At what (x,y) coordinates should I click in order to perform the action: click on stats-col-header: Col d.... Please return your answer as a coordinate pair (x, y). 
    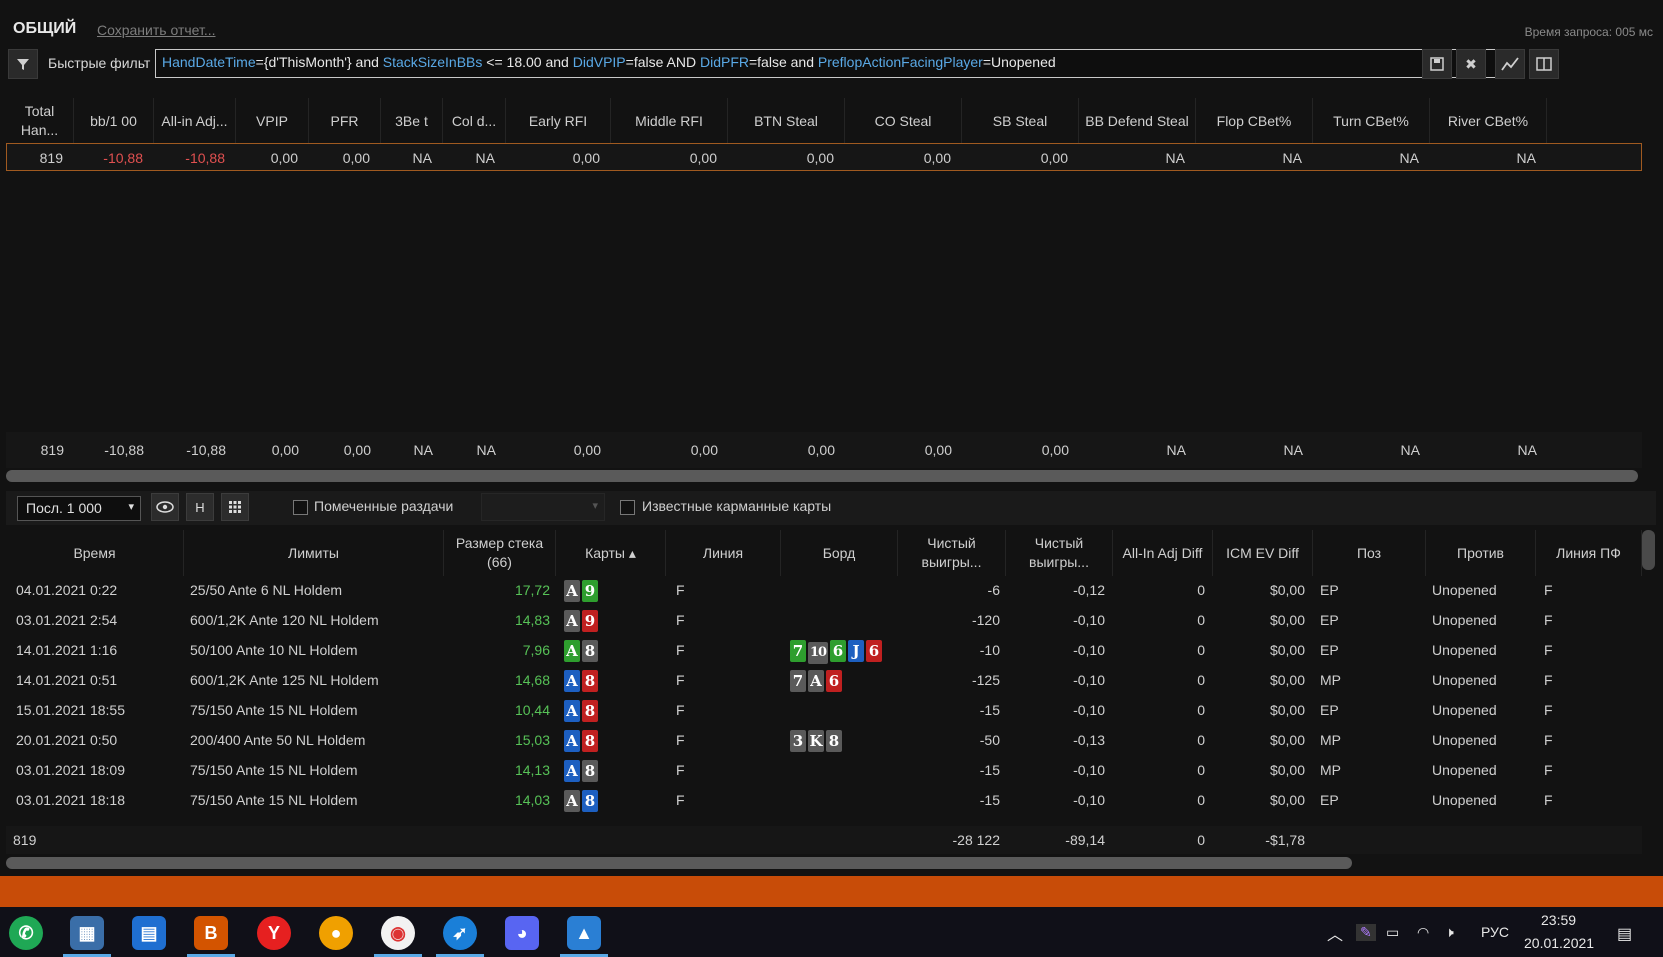
    Looking at the image, I should click on (474, 121).